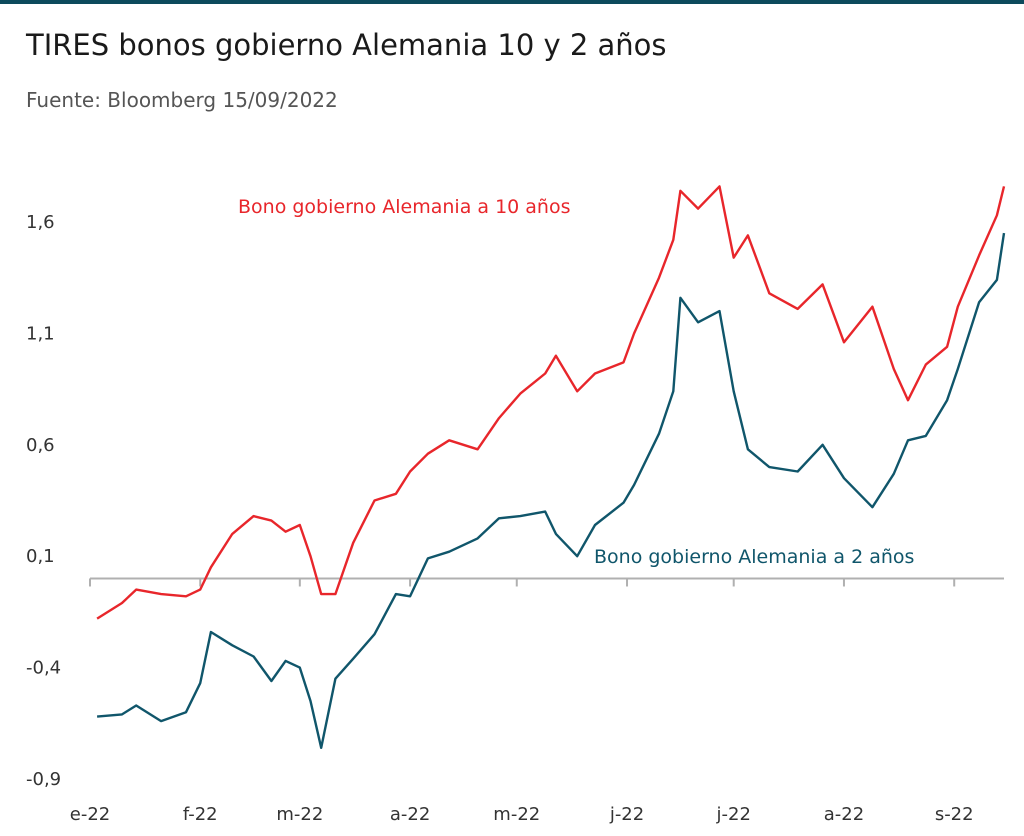 The width and height of the screenshot is (1024, 836). Describe the element at coordinates (90, 814) in the screenshot. I see `x-tick-label: e-22` at that location.